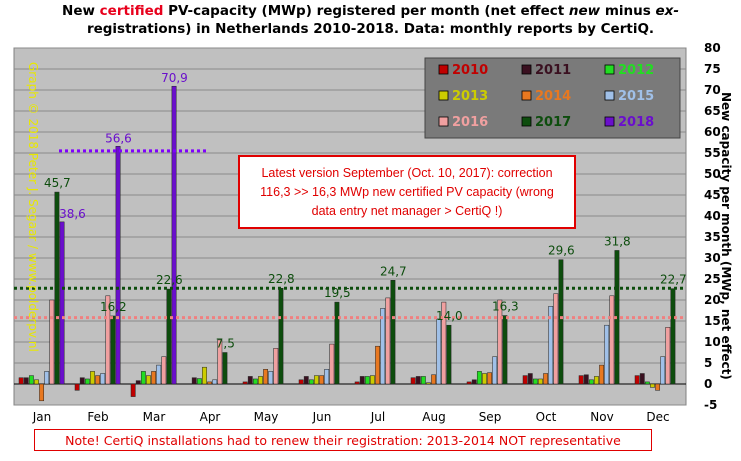 This screenshot has height=461, width=741. What do you see at coordinates (636, 70) in the screenshot?
I see `legend-label-2012: 2012` at bounding box center [636, 70].